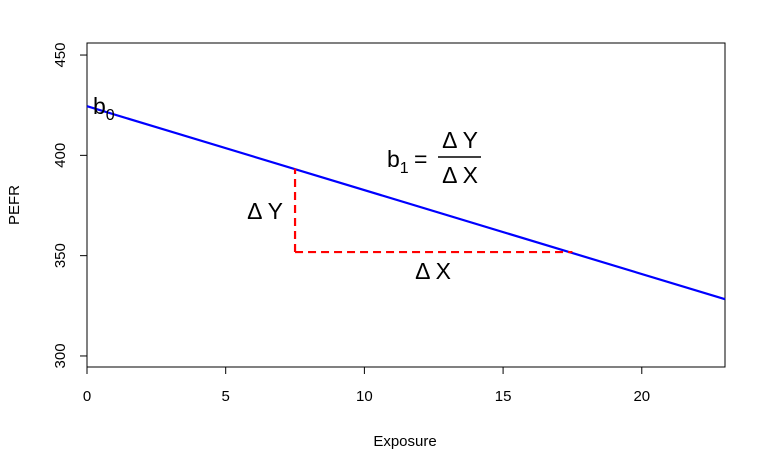 This screenshot has height=475, width=770. I want to click on intercept-subscript: 0, so click(110, 115).